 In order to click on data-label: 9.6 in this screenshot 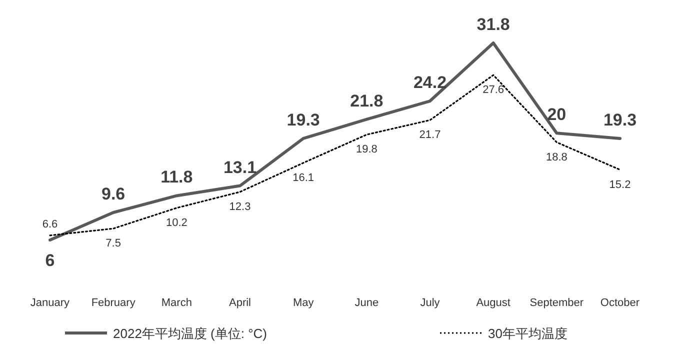, I will do `click(114, 194)`.